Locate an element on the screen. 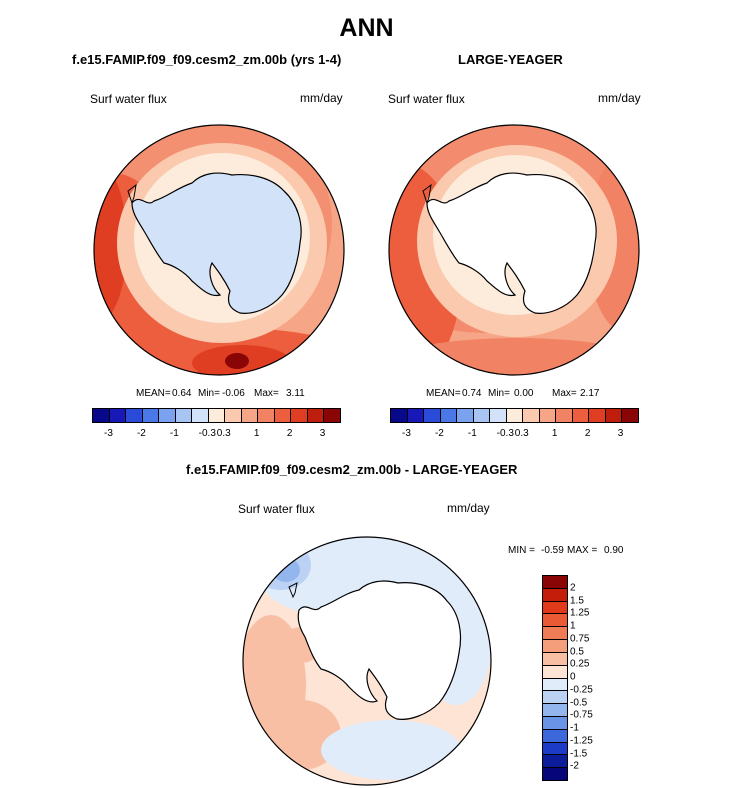 This screenshot has width=733, height=788. left-max-value: 3.11 is located at coordinates (295, 393).